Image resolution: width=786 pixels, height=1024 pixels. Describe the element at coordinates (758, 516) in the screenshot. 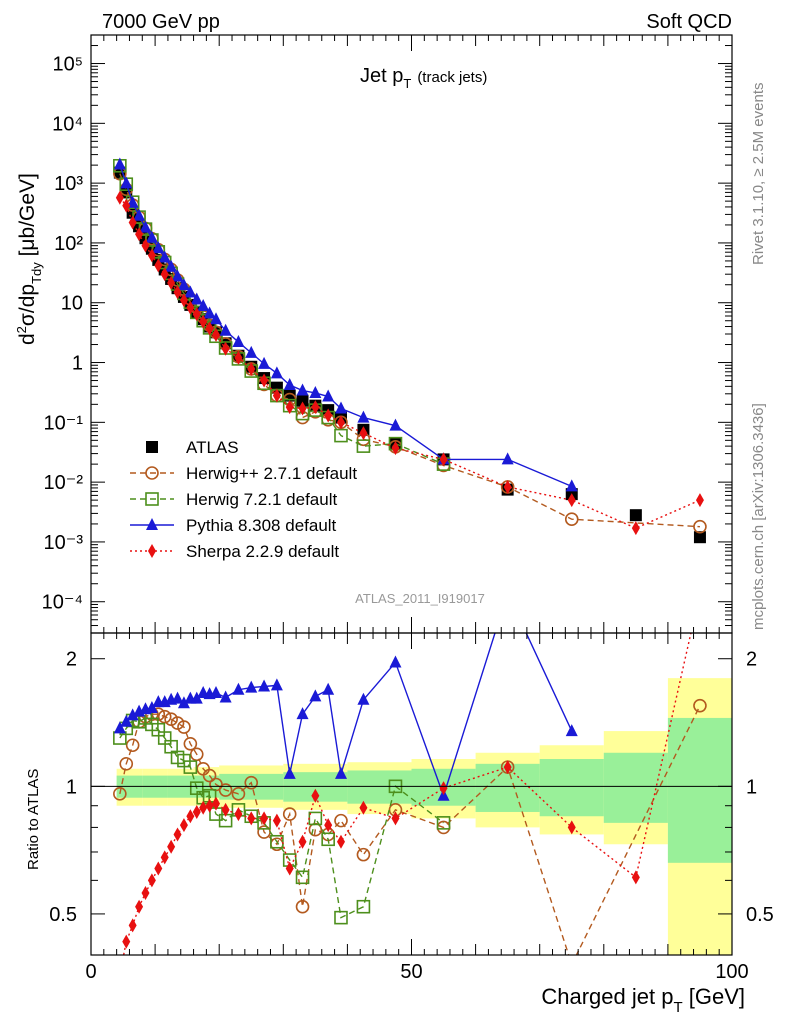

I see `mcplots-label: mcplots.cern.ch [arXiv:1306.3436]` at that location.